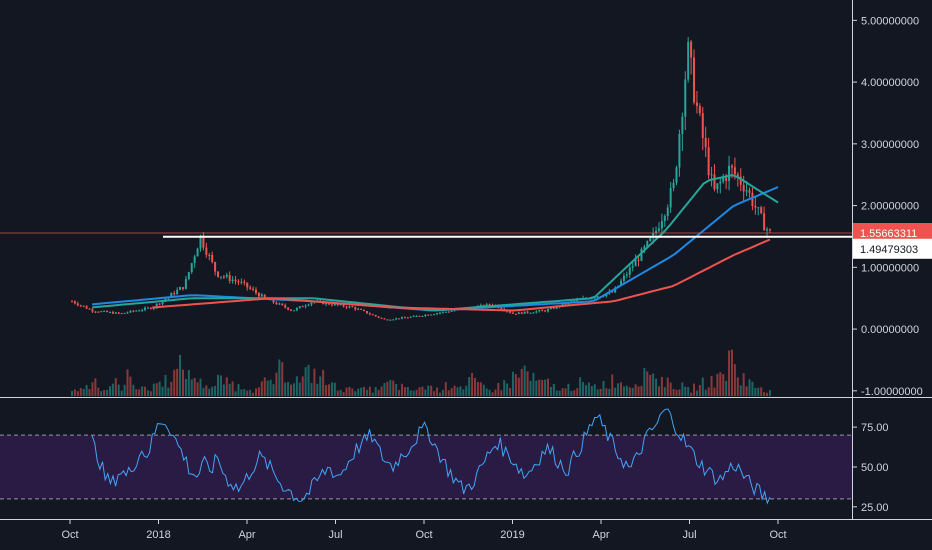 This screenshot has width=932, height=550. I want to click on horizontal-level, so click(426, 235).